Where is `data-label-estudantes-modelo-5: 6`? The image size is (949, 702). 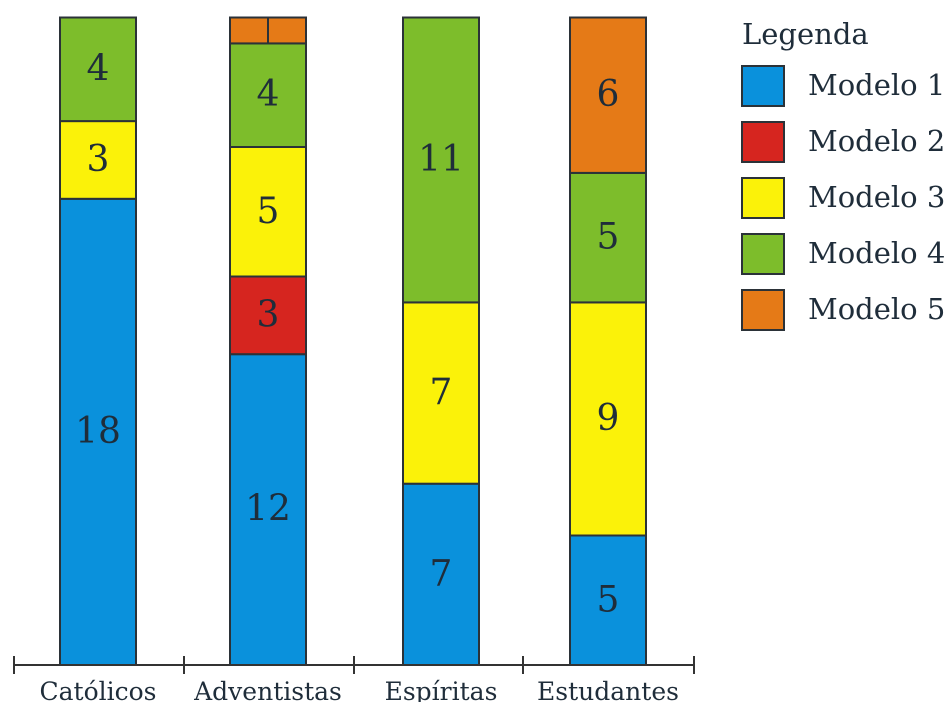 data-label-estudantes-modelo-5: 6 is located at coordinates (608, 94).